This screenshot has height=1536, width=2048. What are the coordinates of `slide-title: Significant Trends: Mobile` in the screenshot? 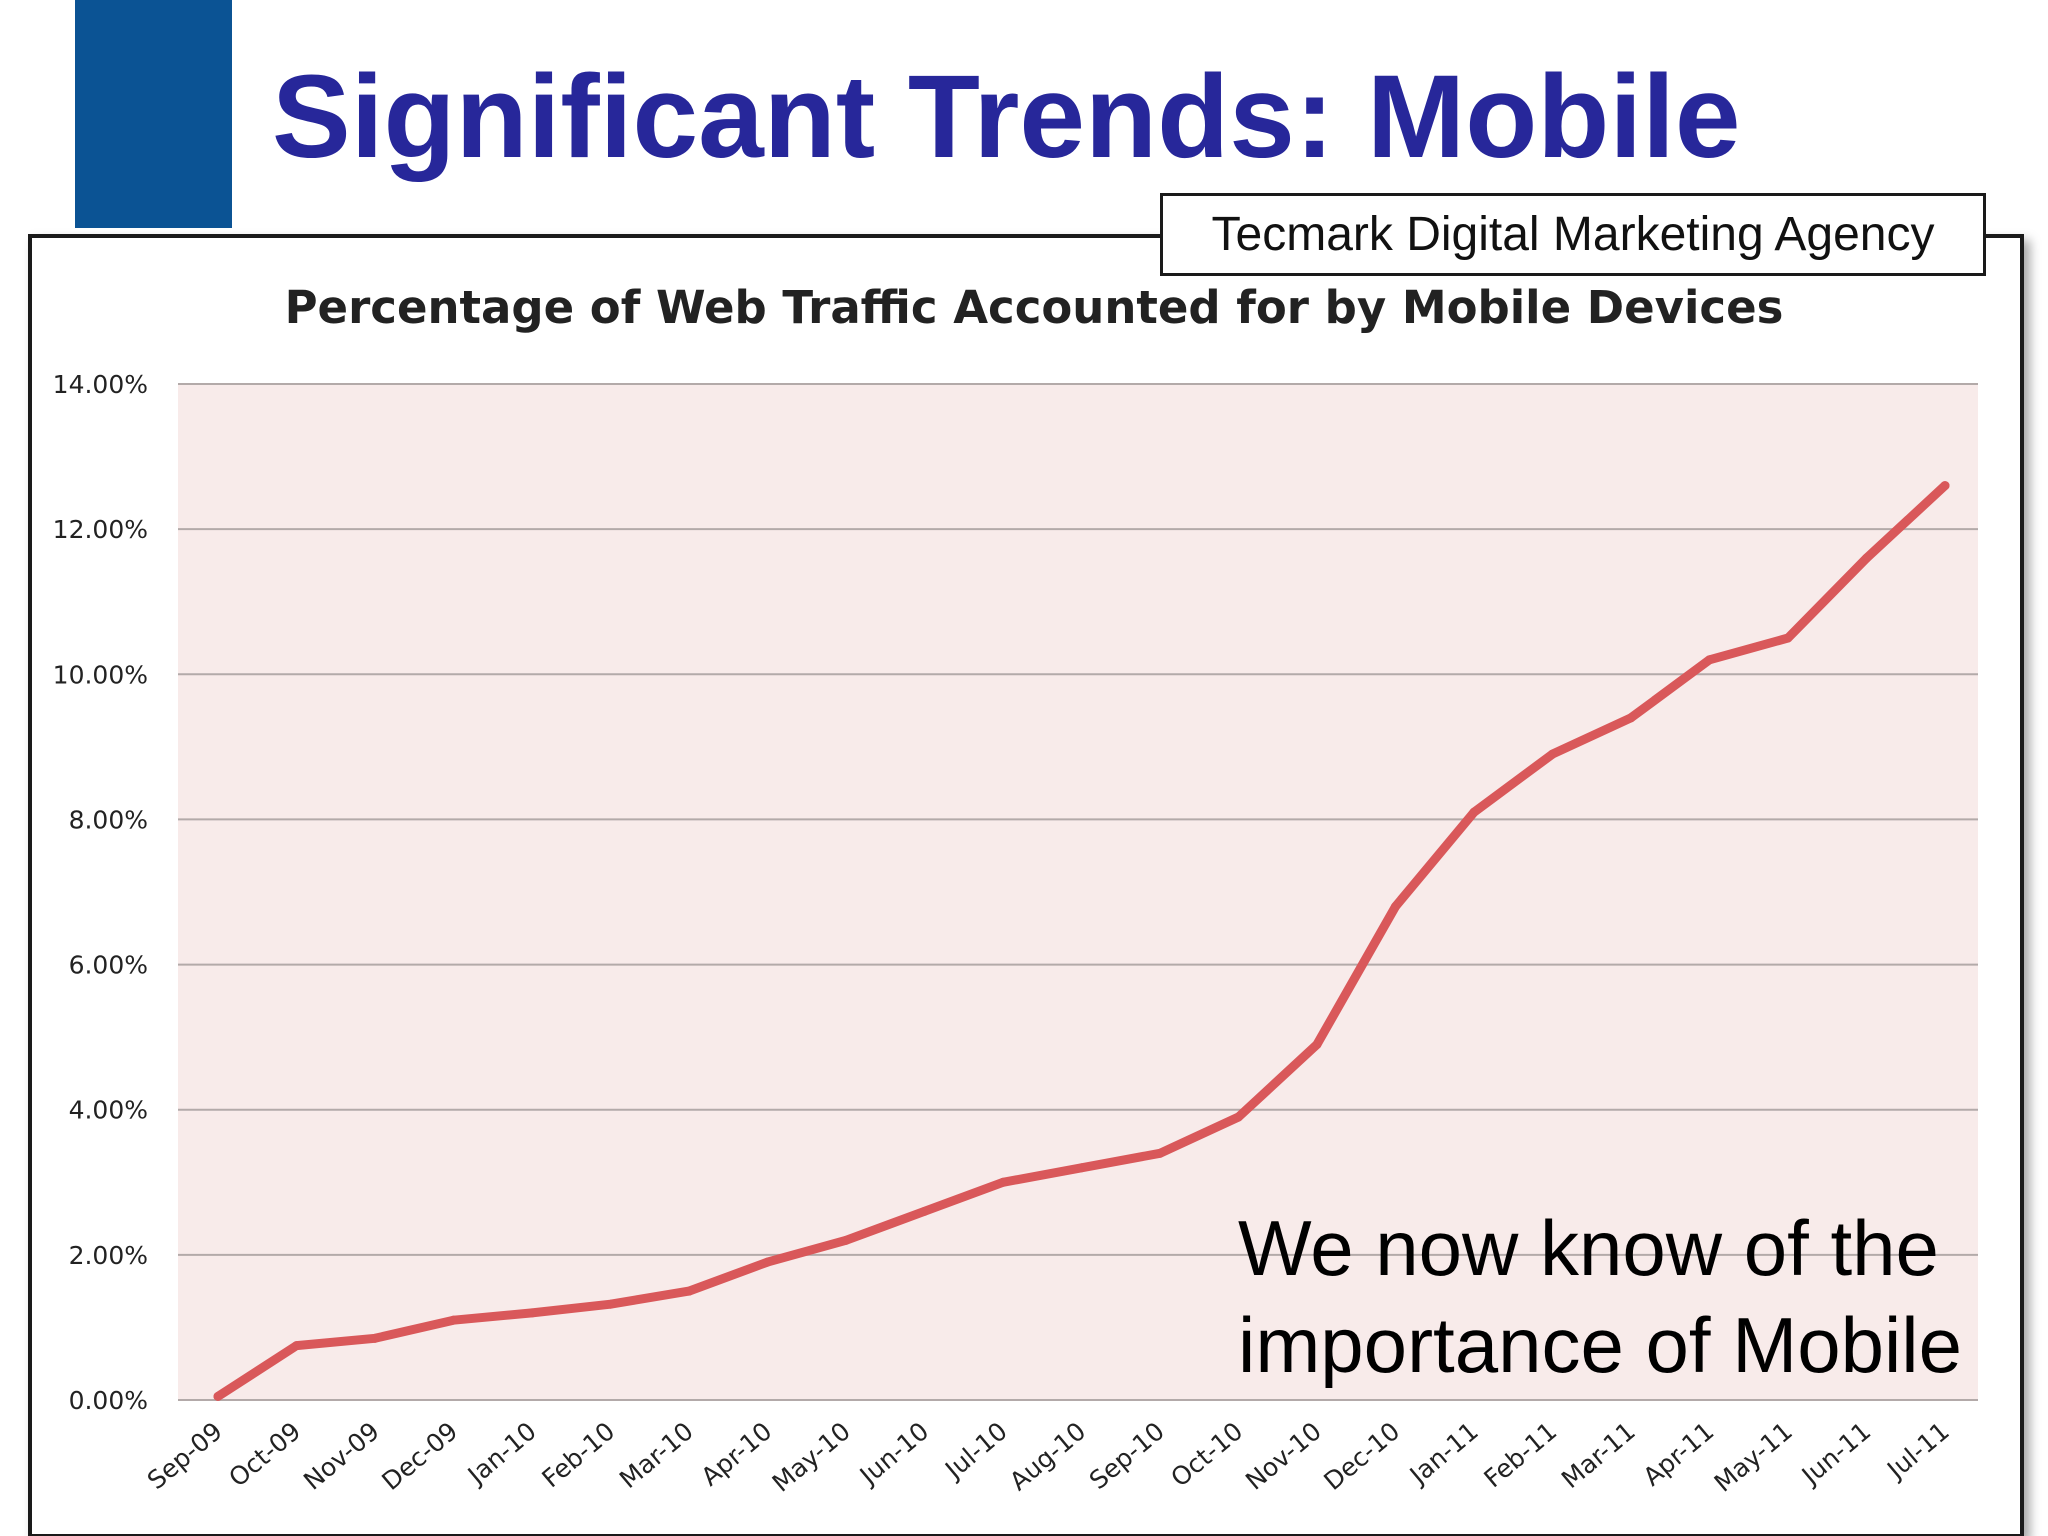 It's located at (1006, 117).